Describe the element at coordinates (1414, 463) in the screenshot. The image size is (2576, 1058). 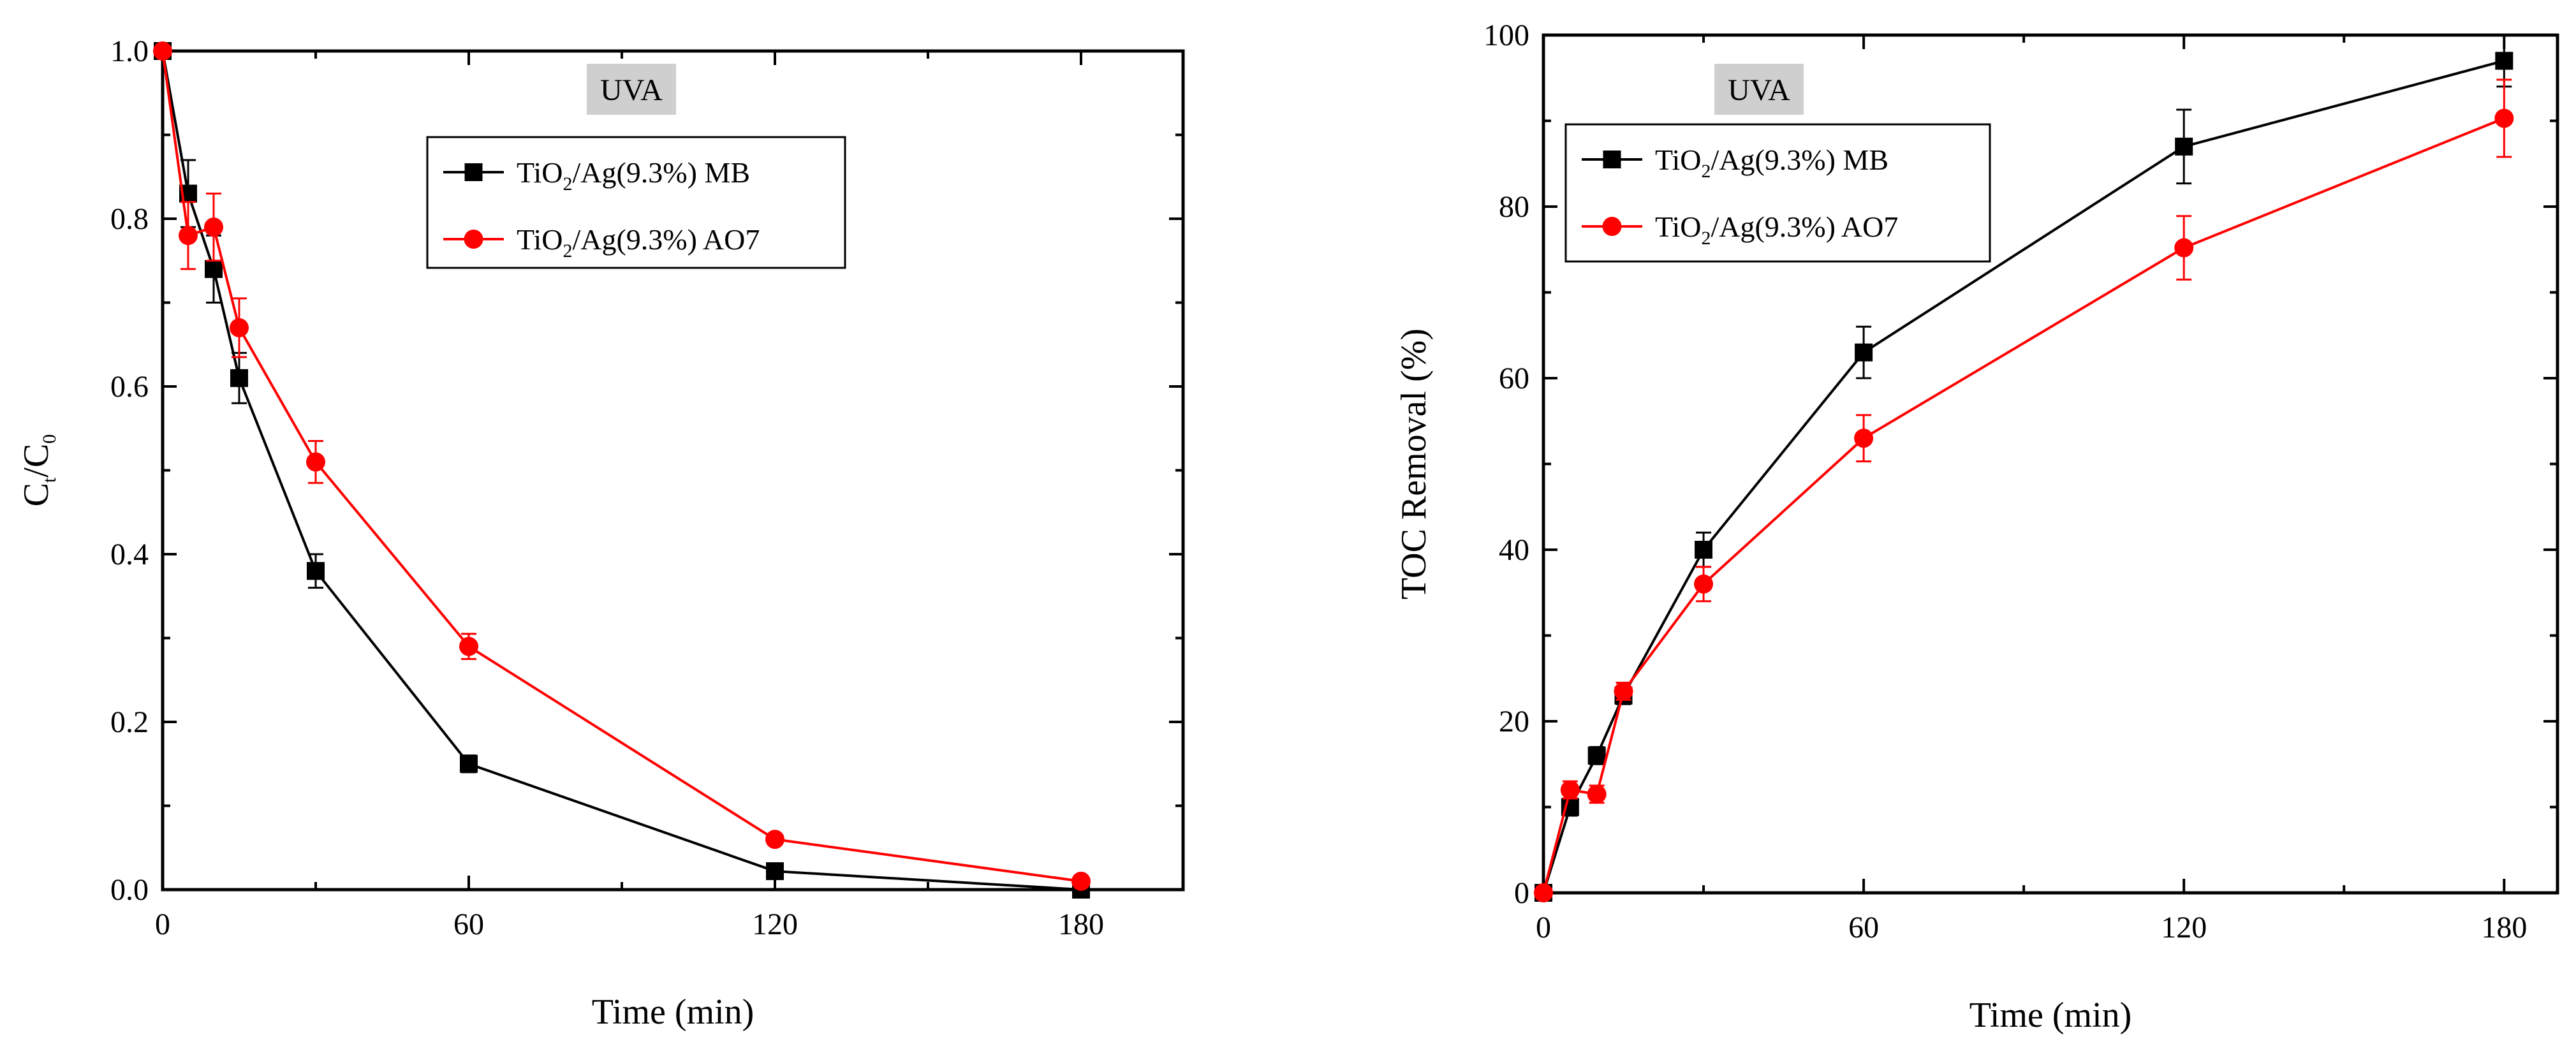
I see `y-axis-title: TOC Removal (%)` at that location.